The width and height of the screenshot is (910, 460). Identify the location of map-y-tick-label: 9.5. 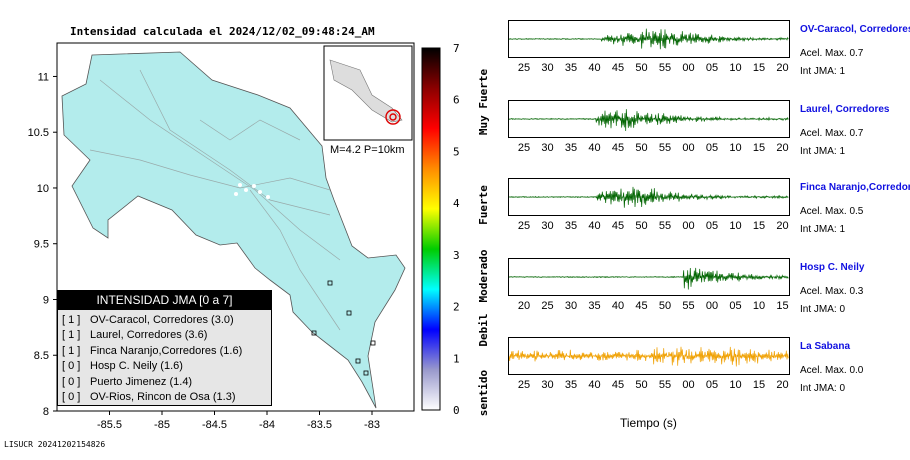
(41, 245).